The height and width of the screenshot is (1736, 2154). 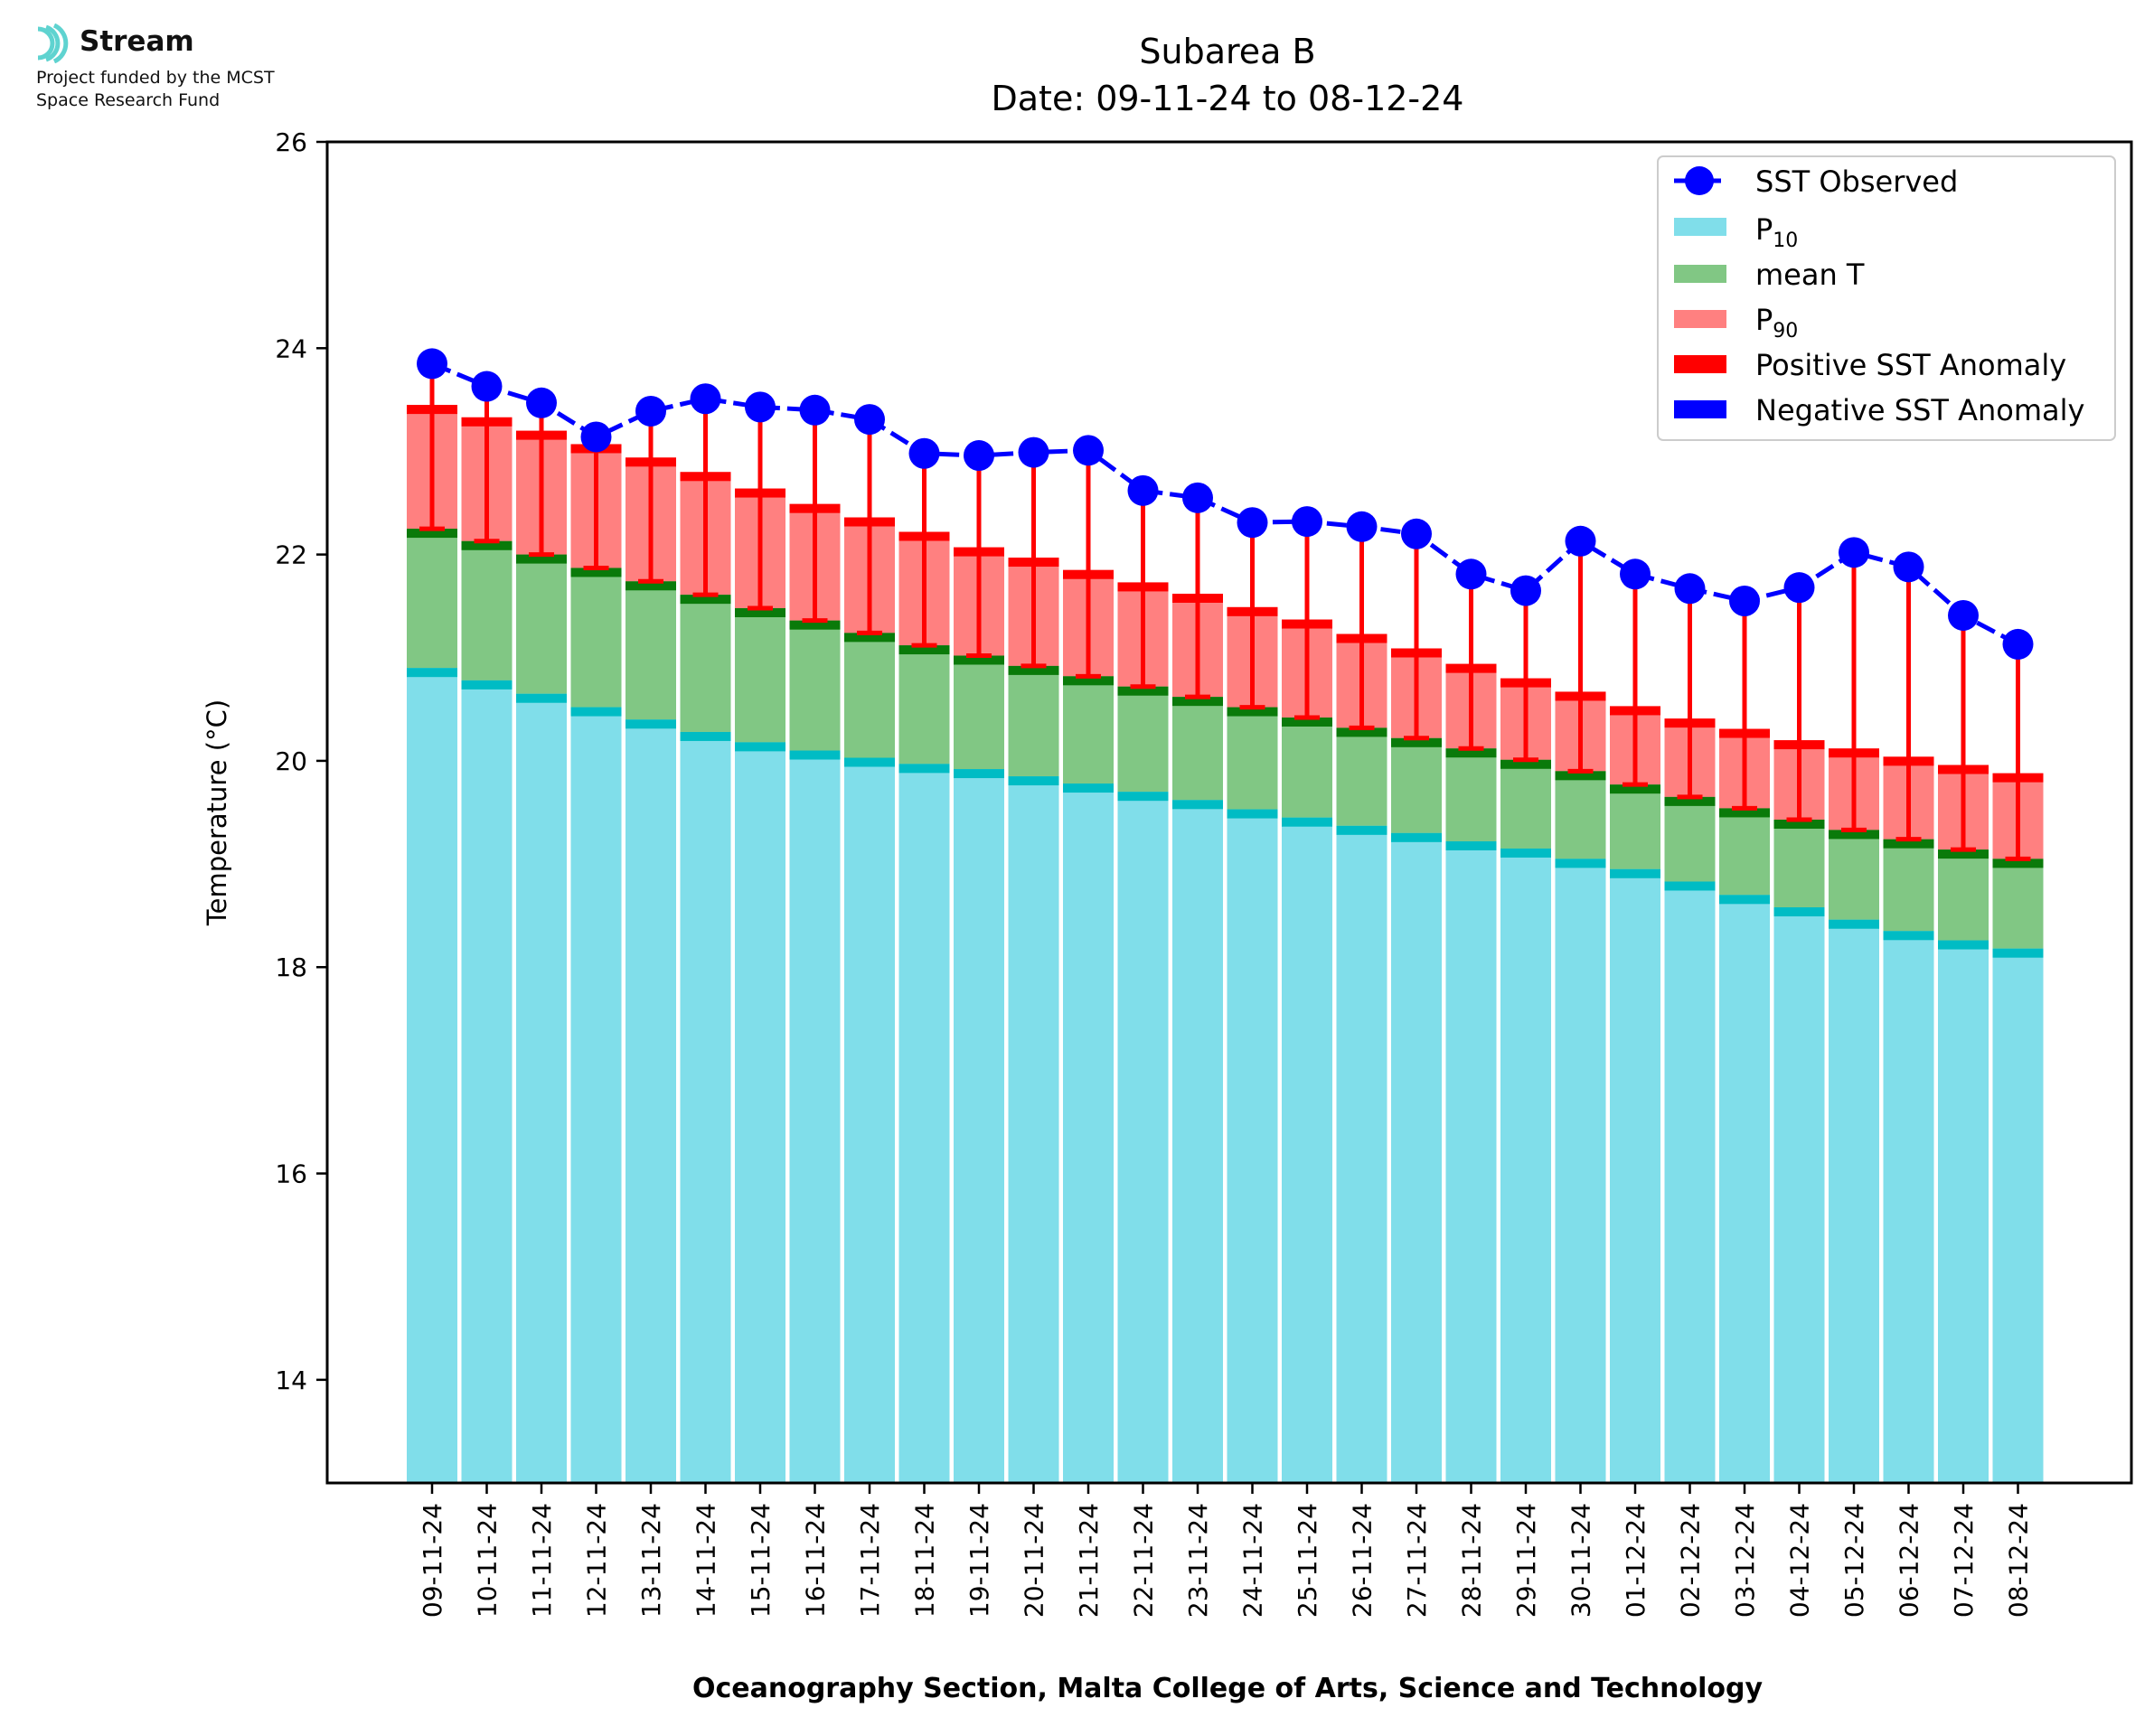 What do you see at coordinates (1800, 1560) in the screenshot?
I see `x-tick-label: 04-12-24` at bounding box center [1800, 1560].